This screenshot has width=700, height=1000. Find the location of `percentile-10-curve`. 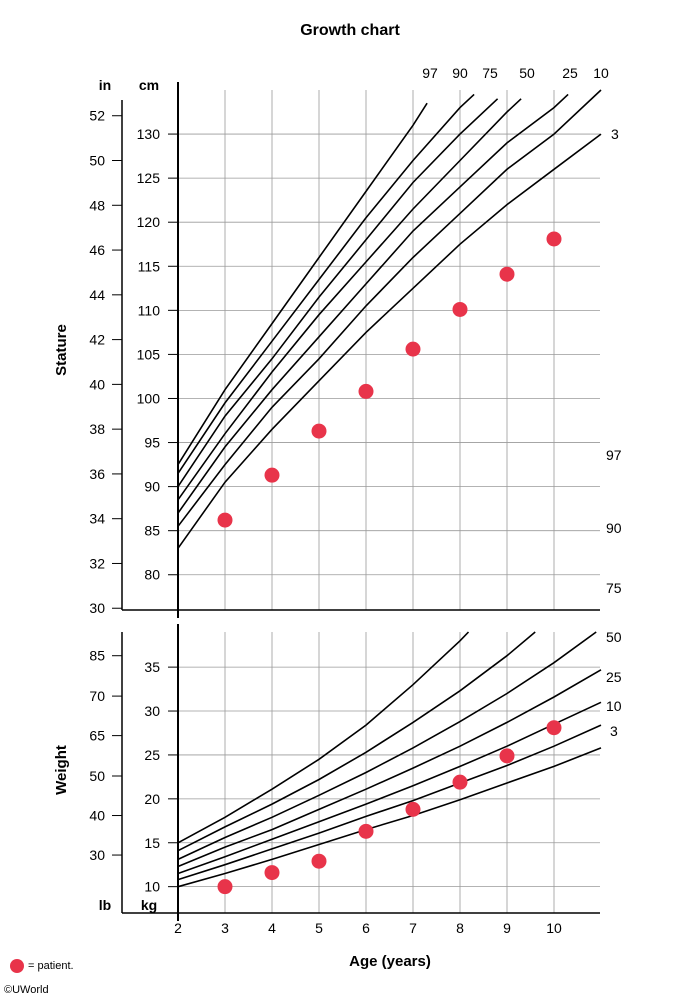

percentile-10-curve is located at coordinates (389, 802).